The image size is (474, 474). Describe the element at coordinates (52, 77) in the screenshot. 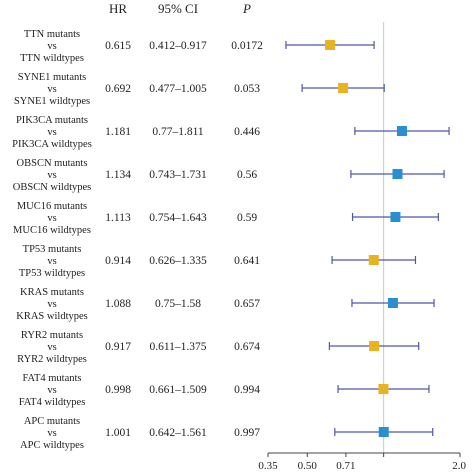

I see `row-label-mutants: SYNE1 mutants` at that location.